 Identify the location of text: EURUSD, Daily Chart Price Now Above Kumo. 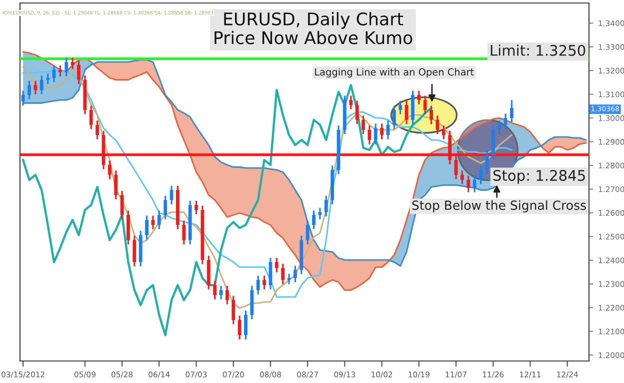
(313, 28).